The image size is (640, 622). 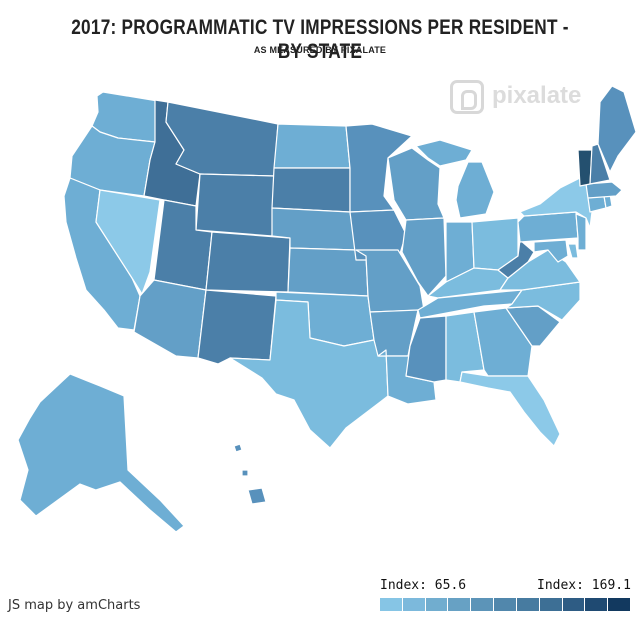 I want to click on legend-max-label: Index: 169.1, so click(x=584, y=585).